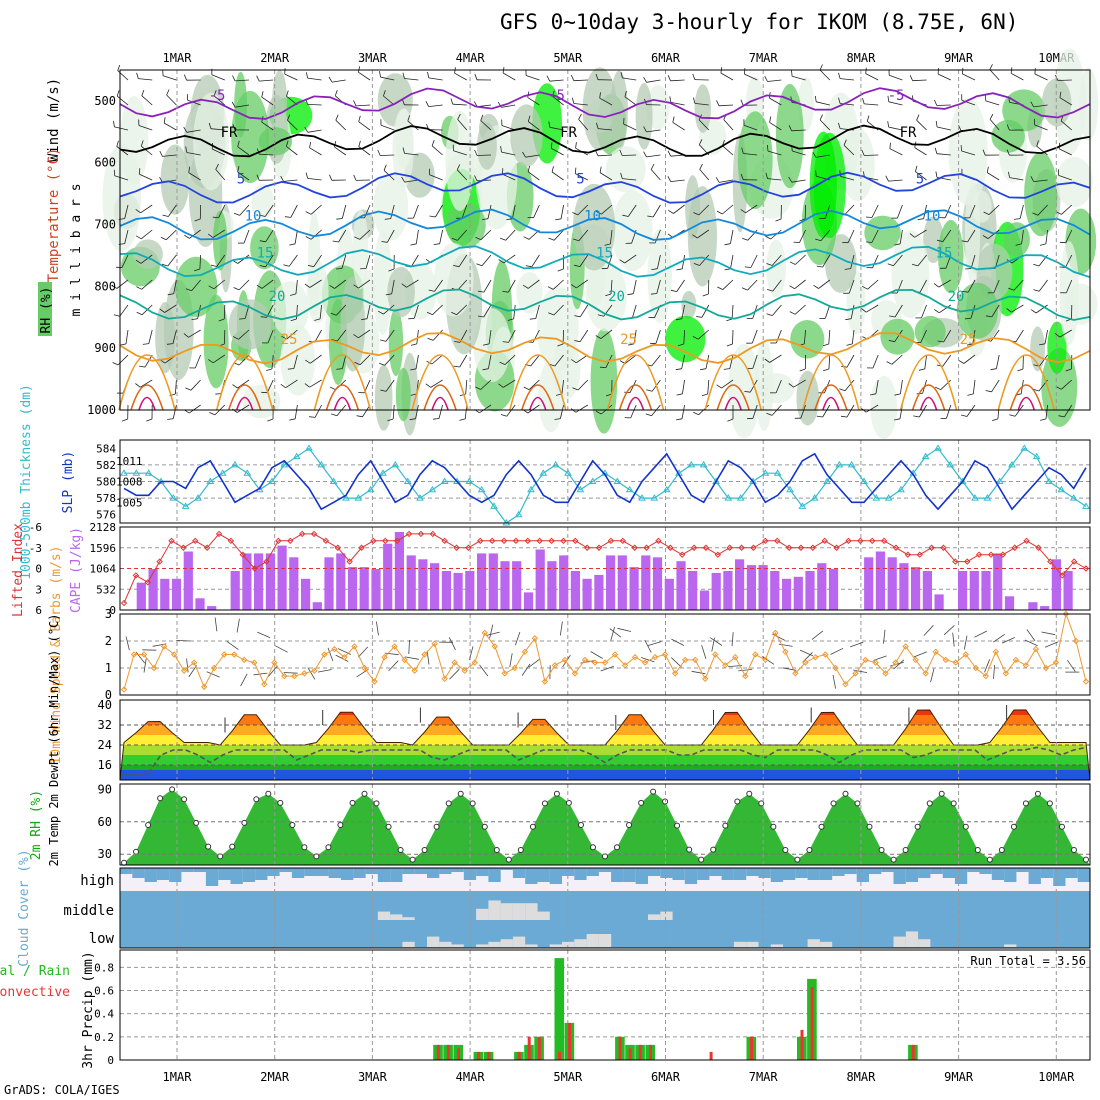  Describe the element at coordinates (438, 1052) in the screenshot. I see `precip-convective-bar` at that location.